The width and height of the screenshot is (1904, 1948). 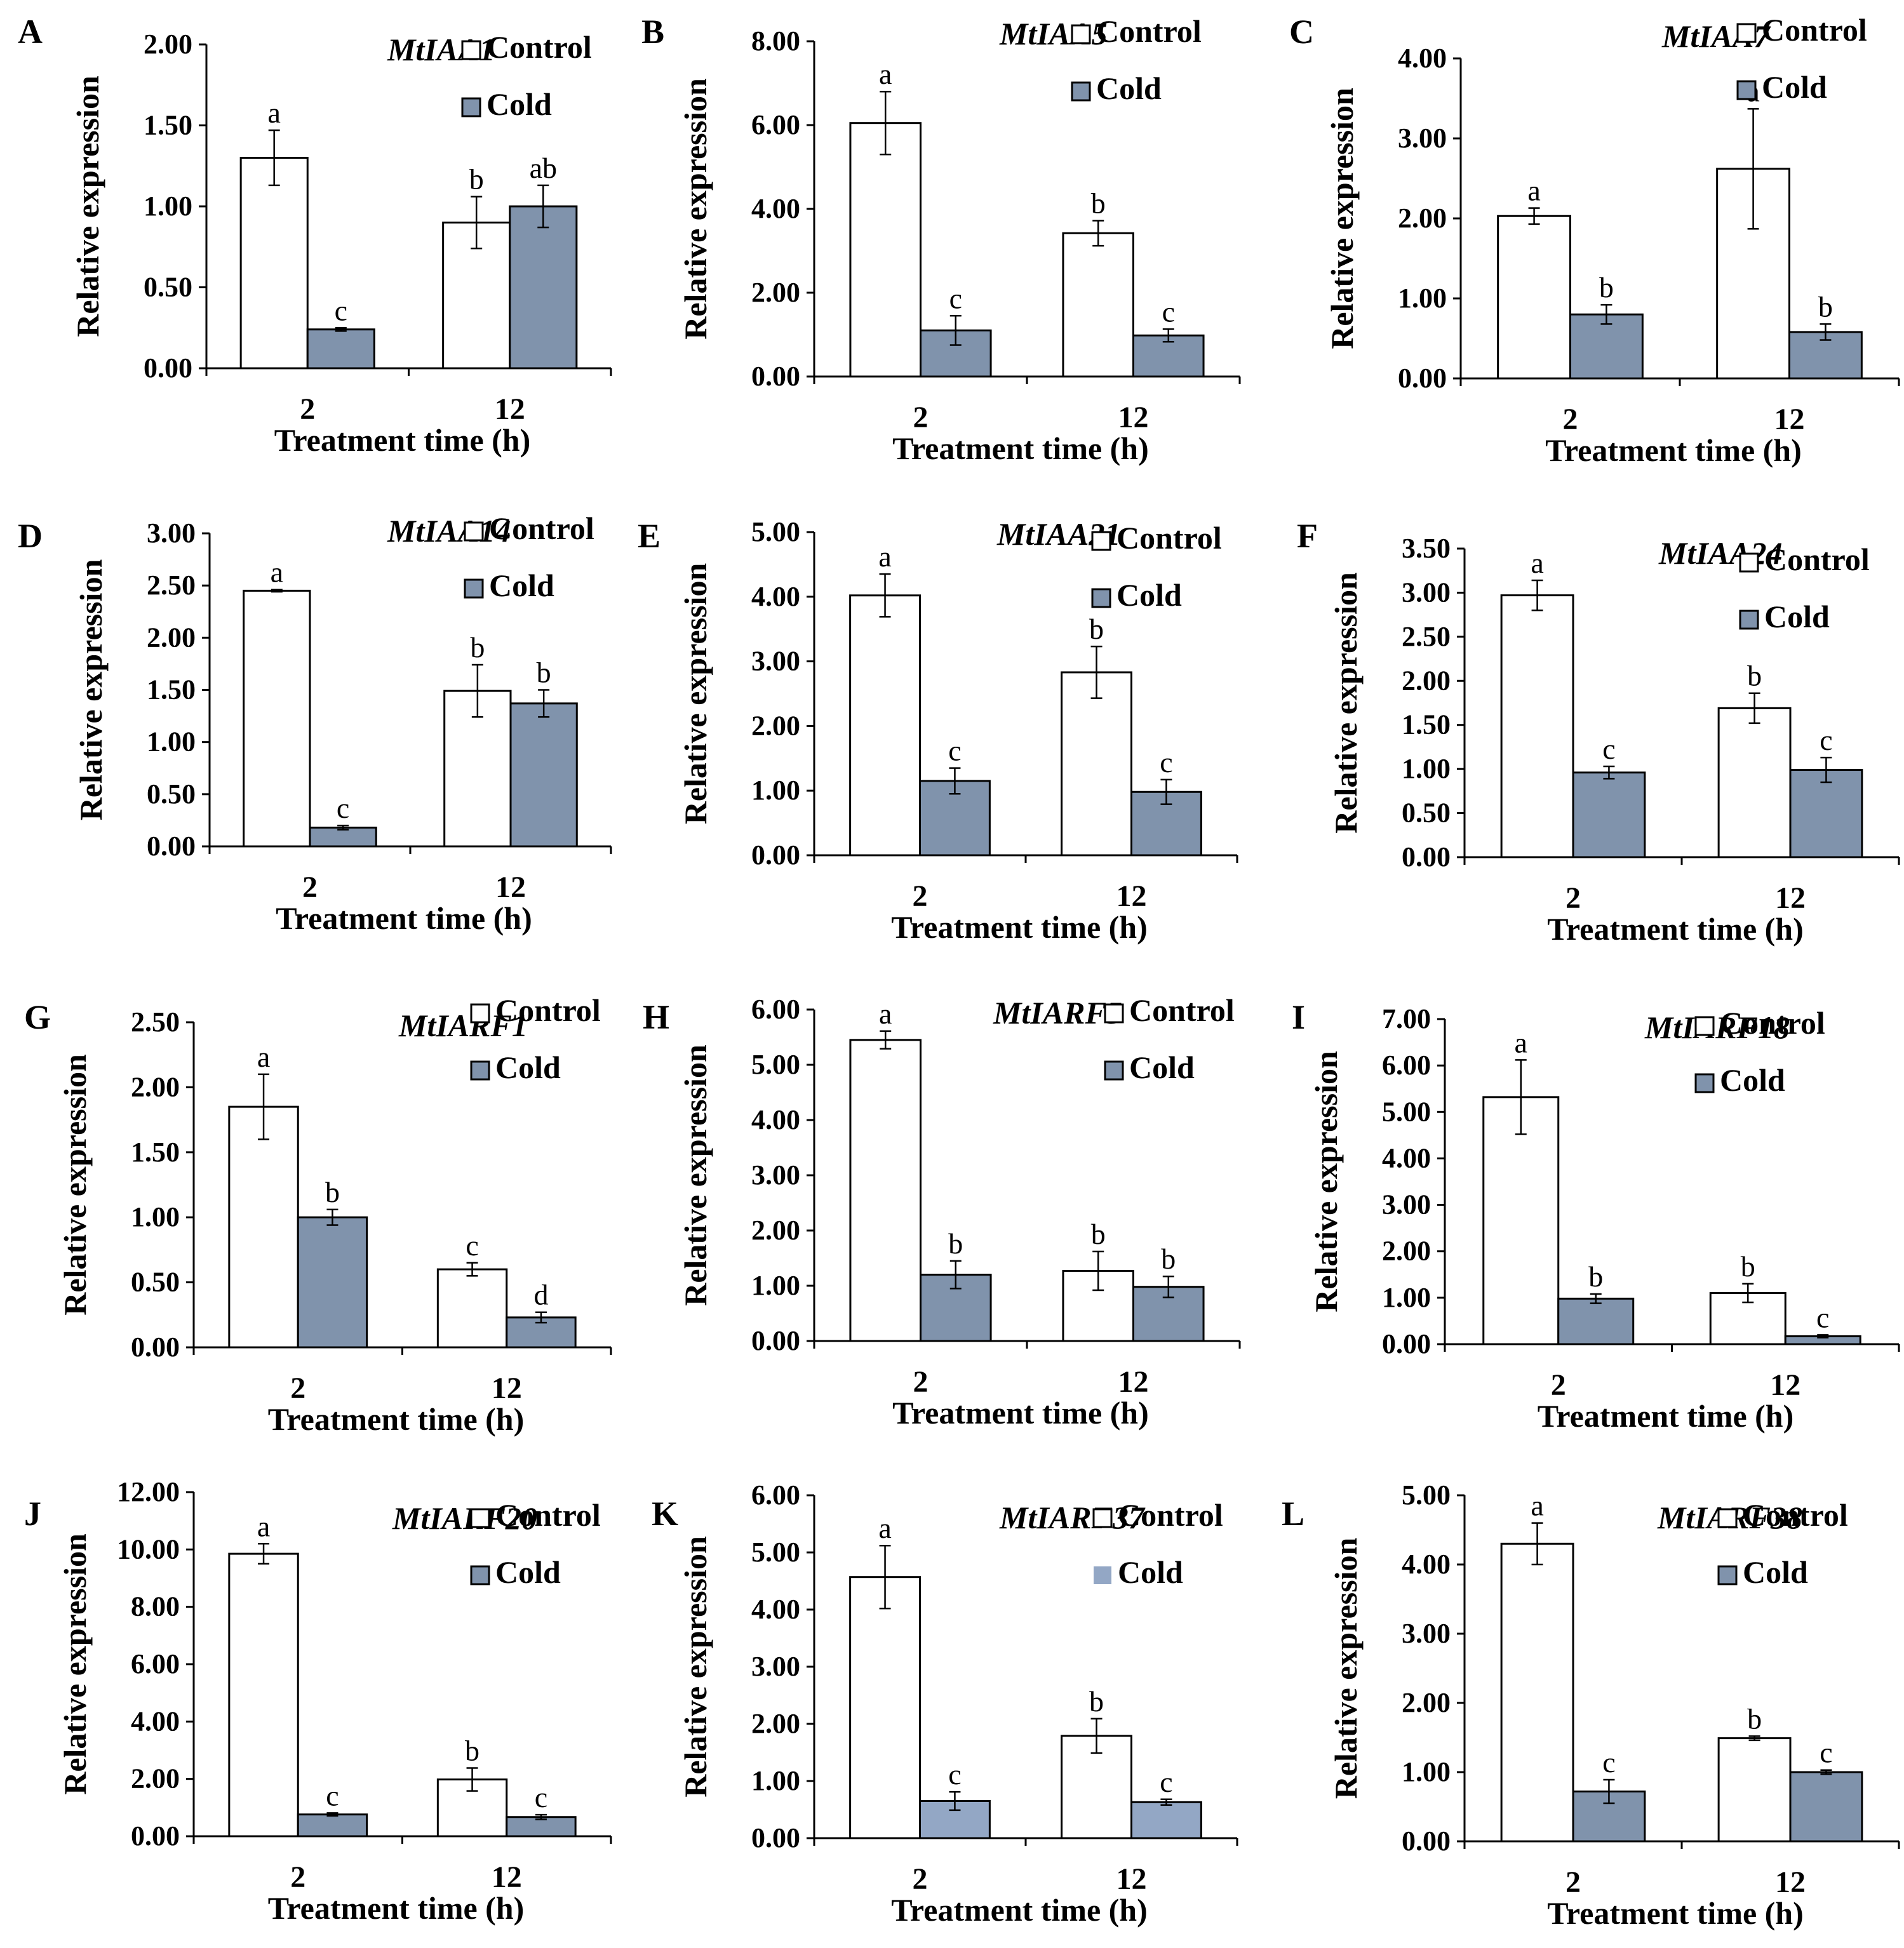 What do you see at coordinates (148, 1549) in the screenshot?
I see `y-tick-label: 10.00` at bounding box center [148, 1549].